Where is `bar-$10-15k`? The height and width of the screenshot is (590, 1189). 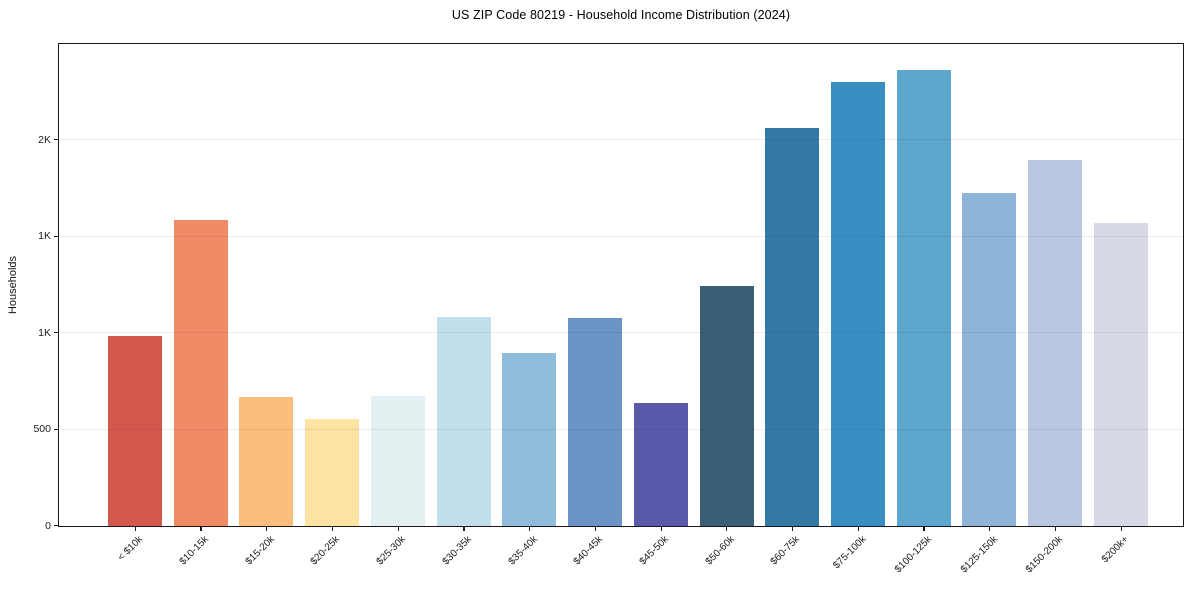
bar-$10-15k is located at coordinates (200, 373).